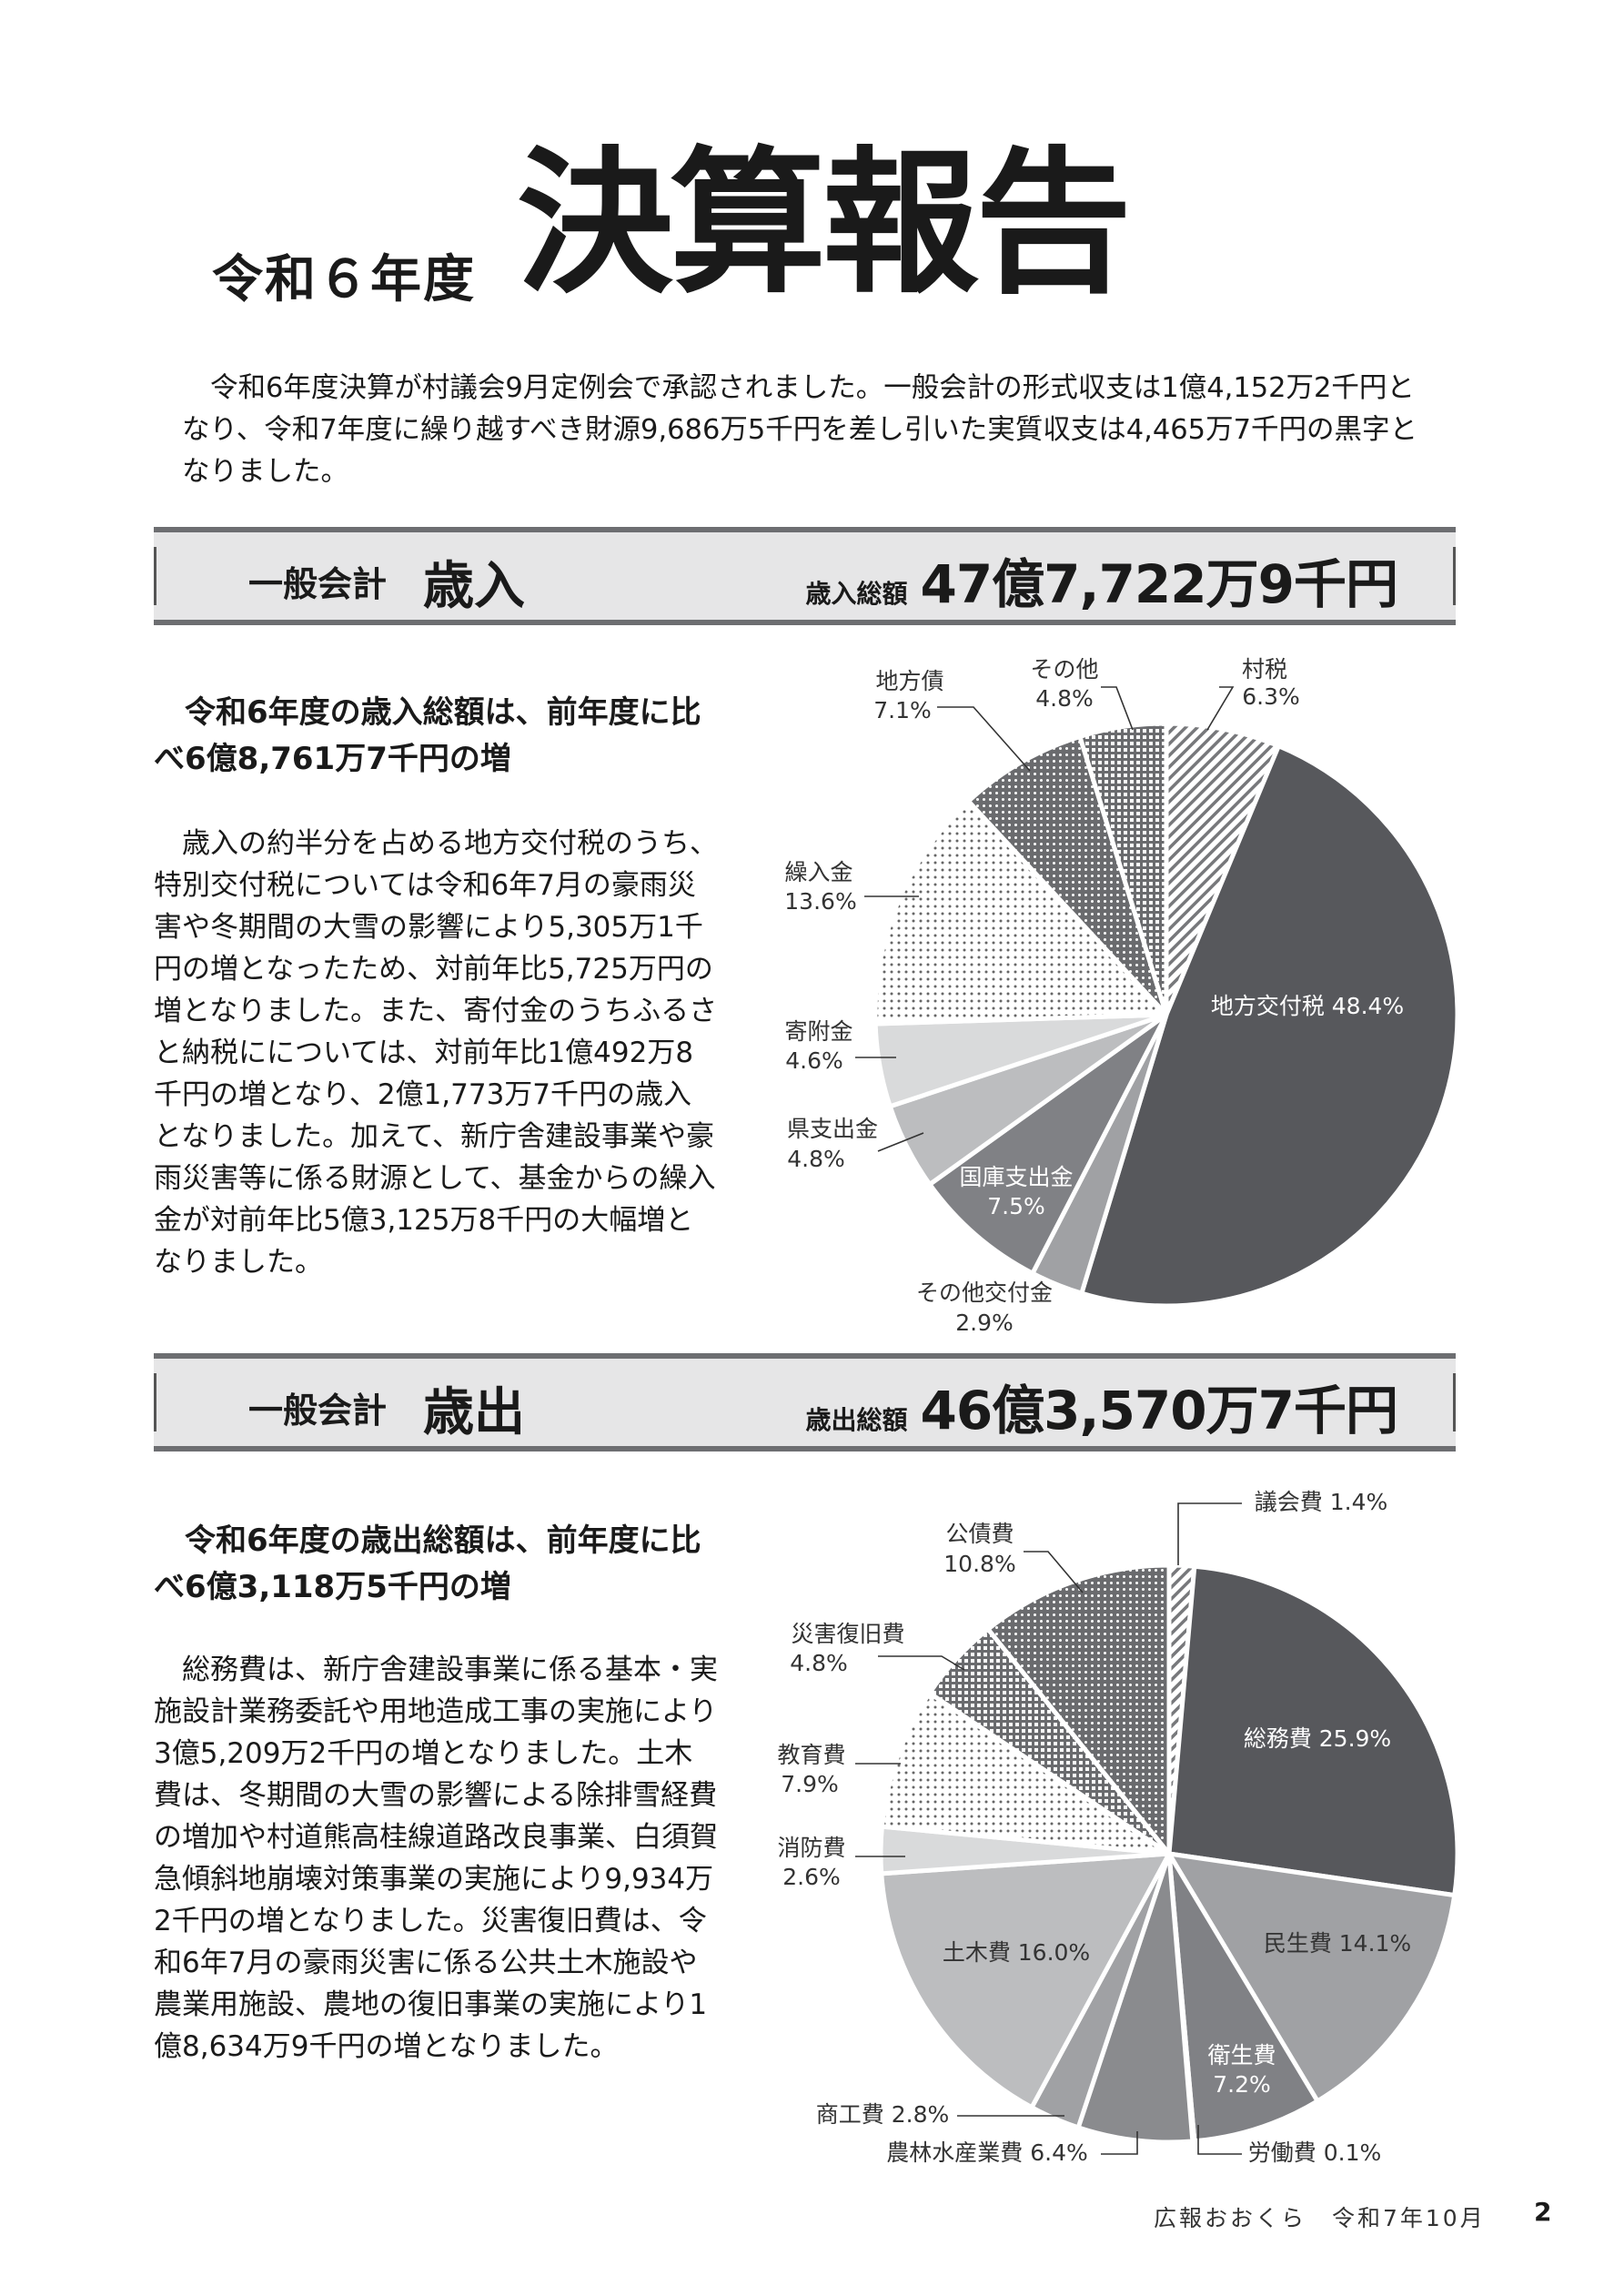 The image size is (1624, 2296). What do you see at coordinates (1048, 1144) in the screenshot?
I see `pie-slice-国庫支出金` at bounding box center [1048, 1144].